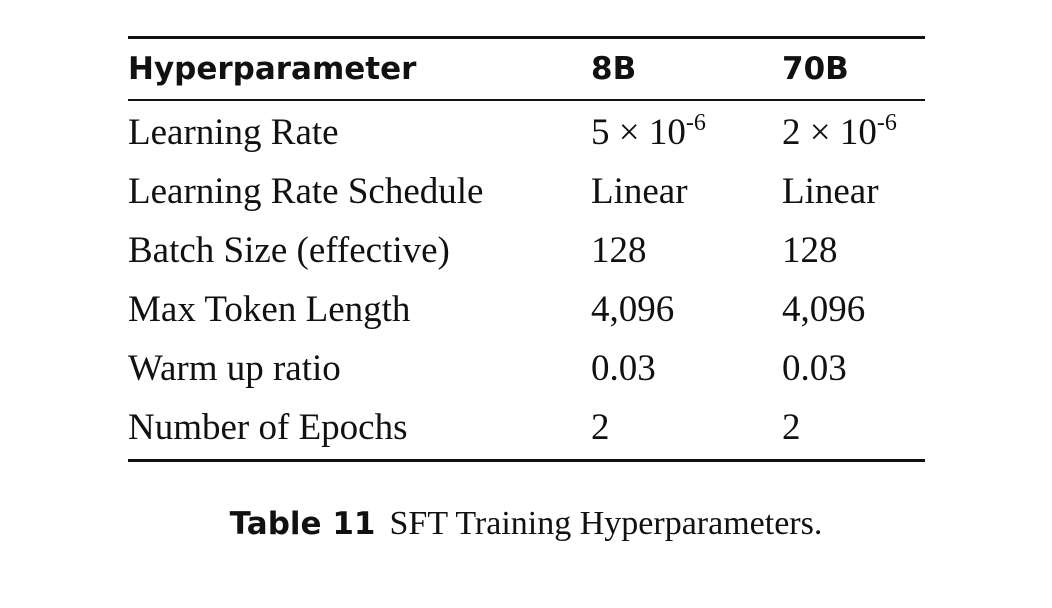 This screenshot has height=608, width=1052. I want to click on cell-8b: 5 × 10-6, so click(686, 132).